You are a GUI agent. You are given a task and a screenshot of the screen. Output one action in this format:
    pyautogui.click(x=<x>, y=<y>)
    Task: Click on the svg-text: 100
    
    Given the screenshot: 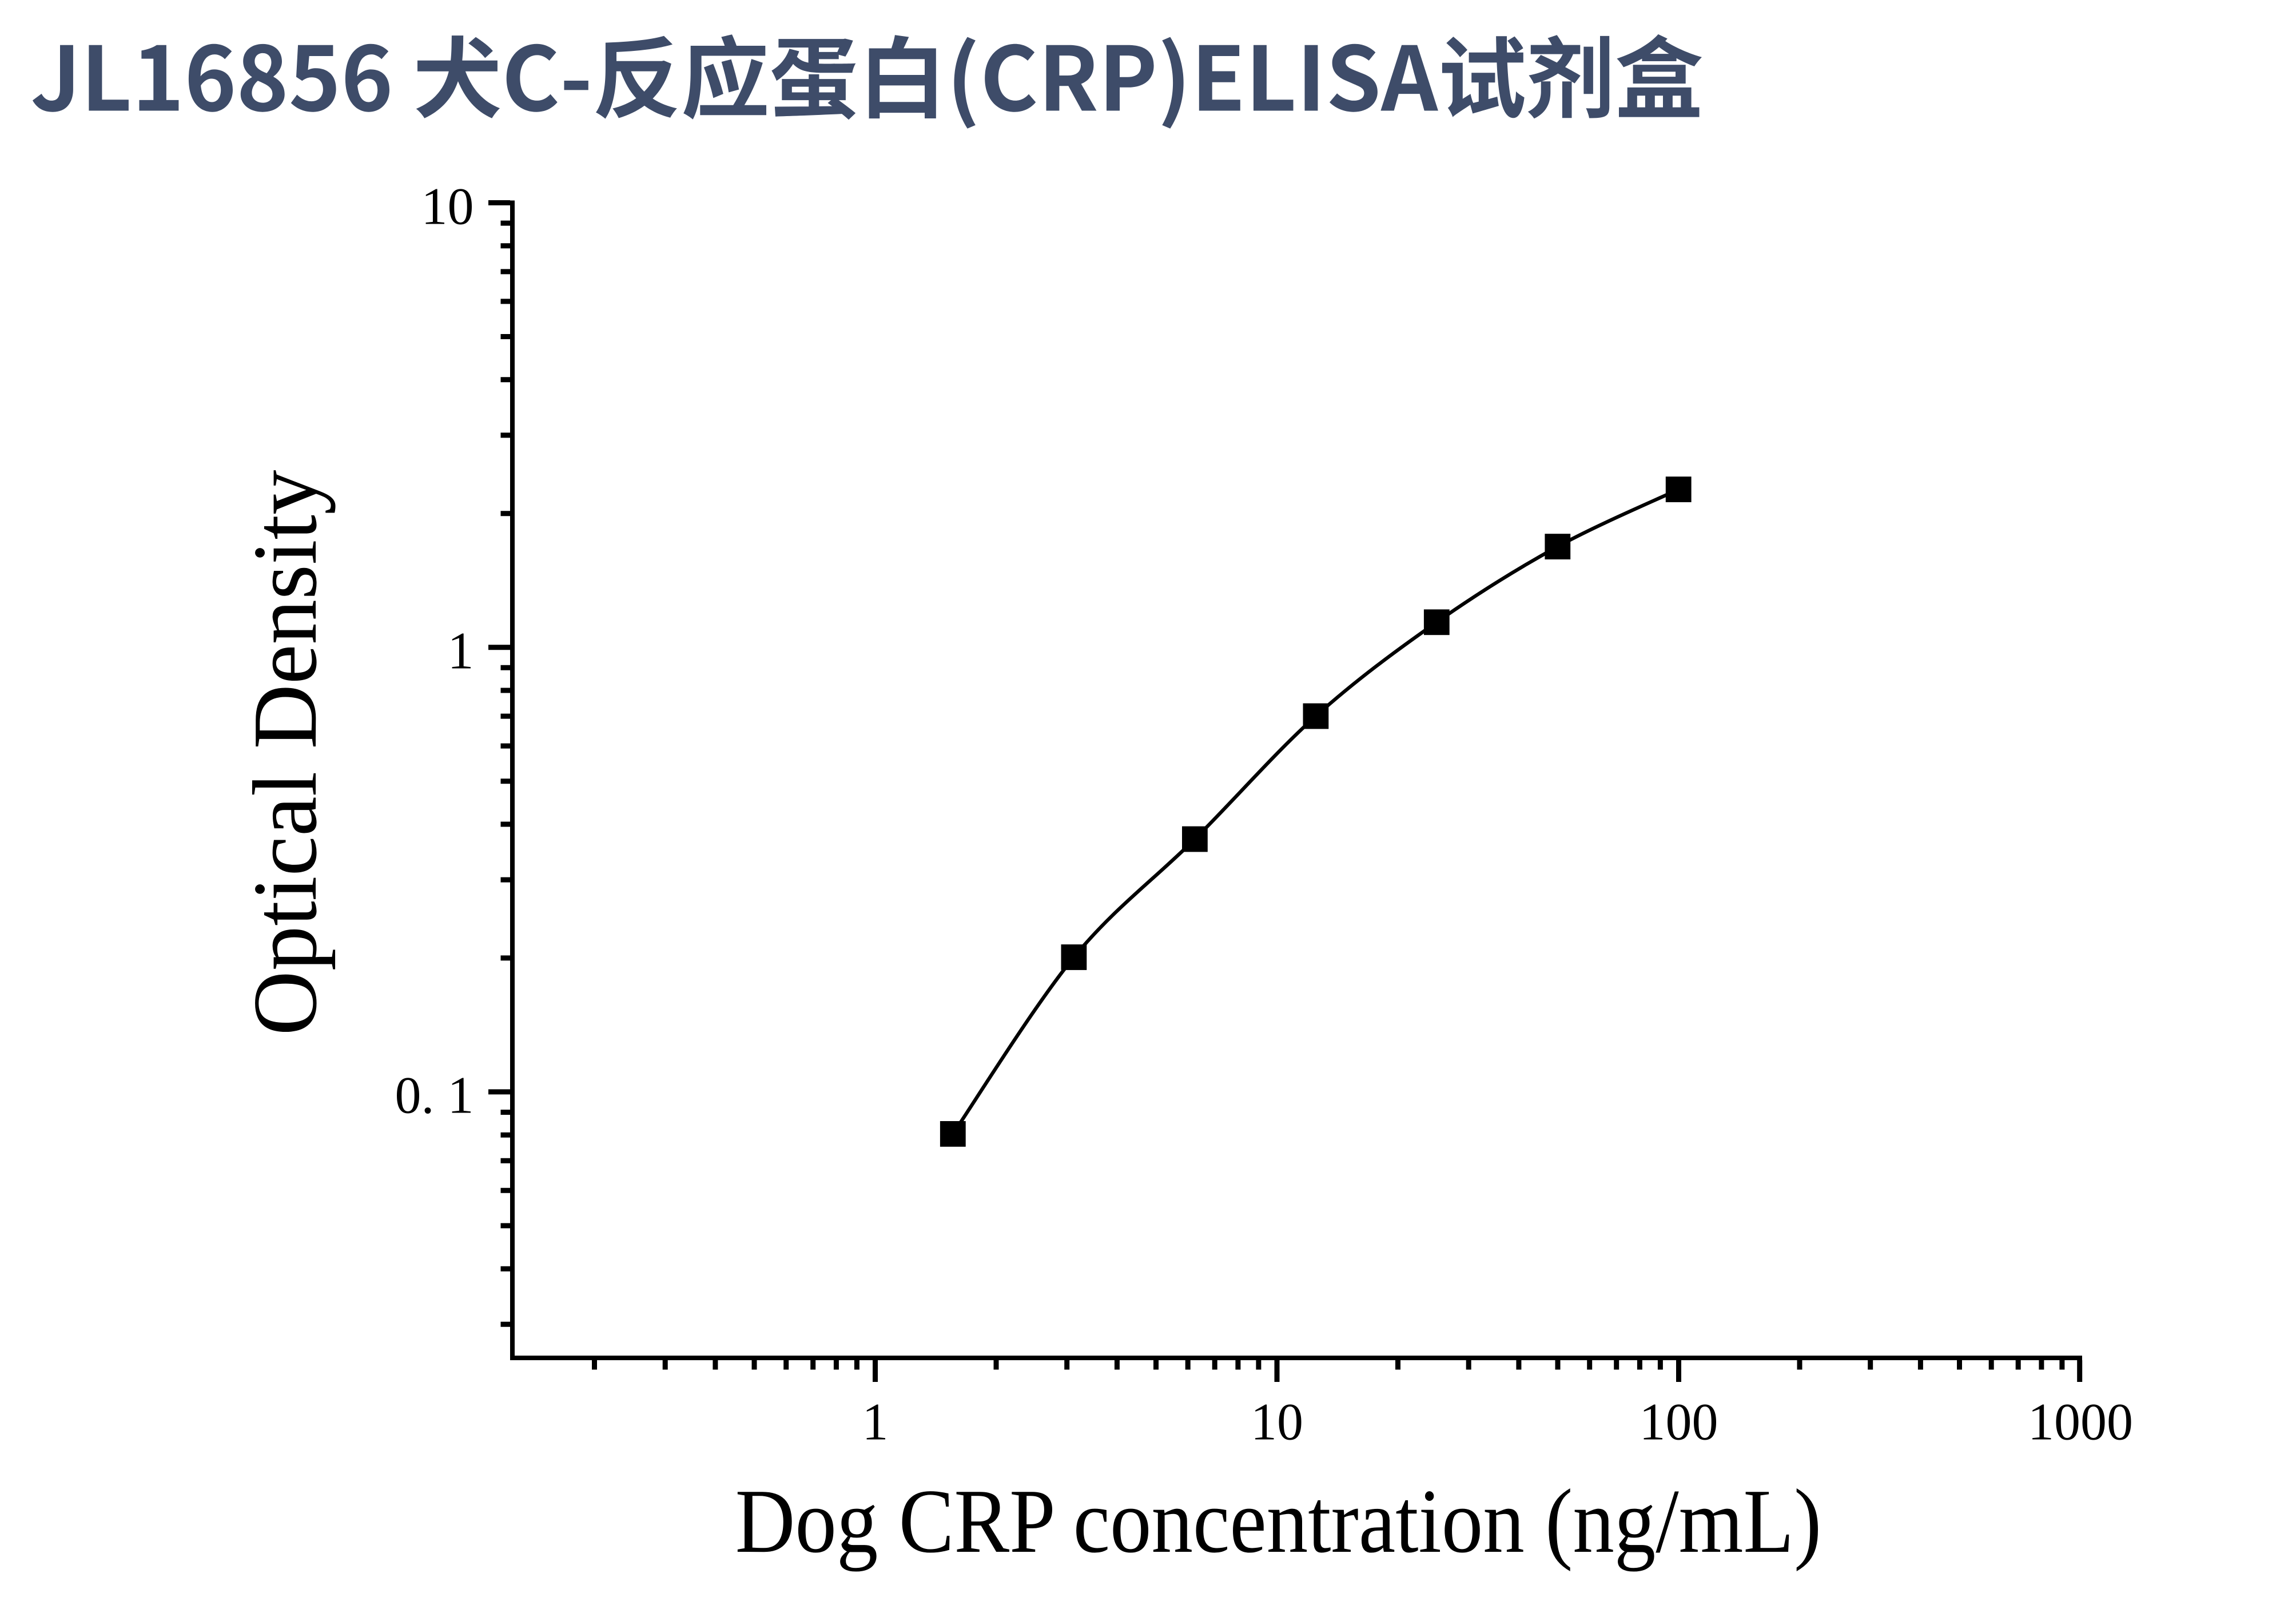 What is the action you would take?
    pyautogui.click(x=1679, y=1422)
    